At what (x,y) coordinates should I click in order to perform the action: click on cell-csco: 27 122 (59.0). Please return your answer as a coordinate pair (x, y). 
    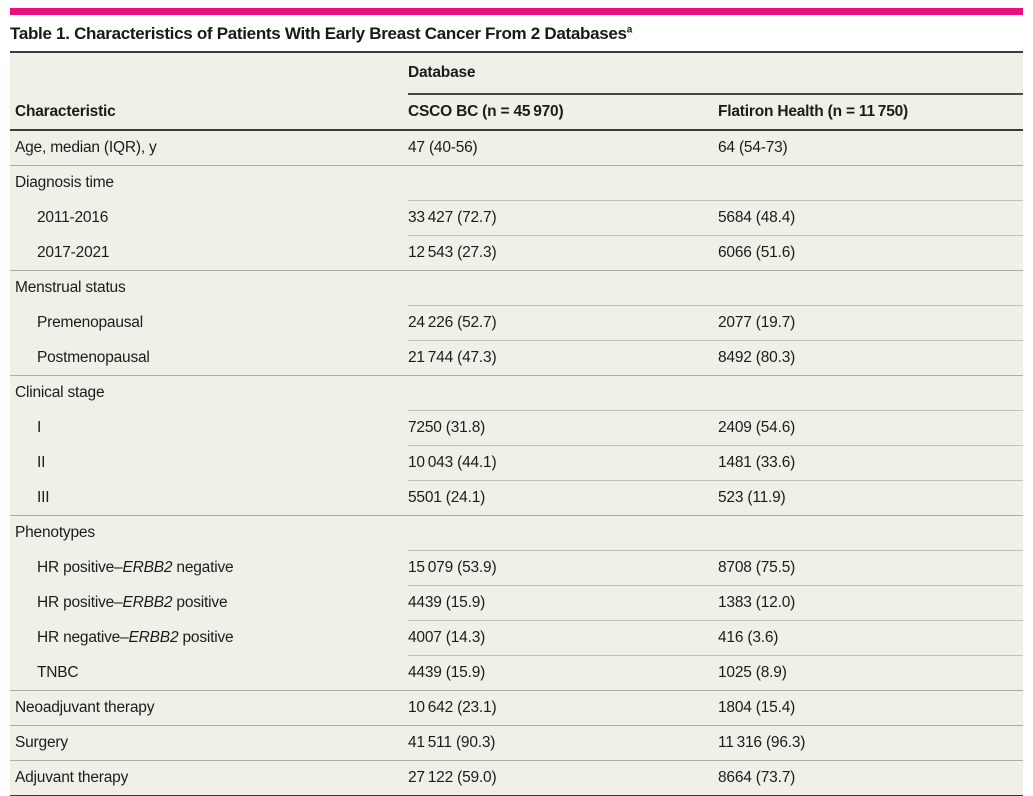
    Looking at the image, I should click on (563, 778).